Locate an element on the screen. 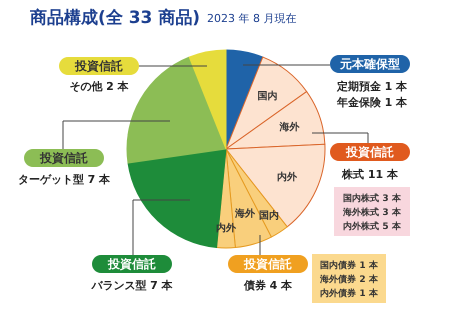 The width and height of the screenshot is (454, 320). chart-title: 商品構成(全 33 商品) is located at coordinates (114, 18).